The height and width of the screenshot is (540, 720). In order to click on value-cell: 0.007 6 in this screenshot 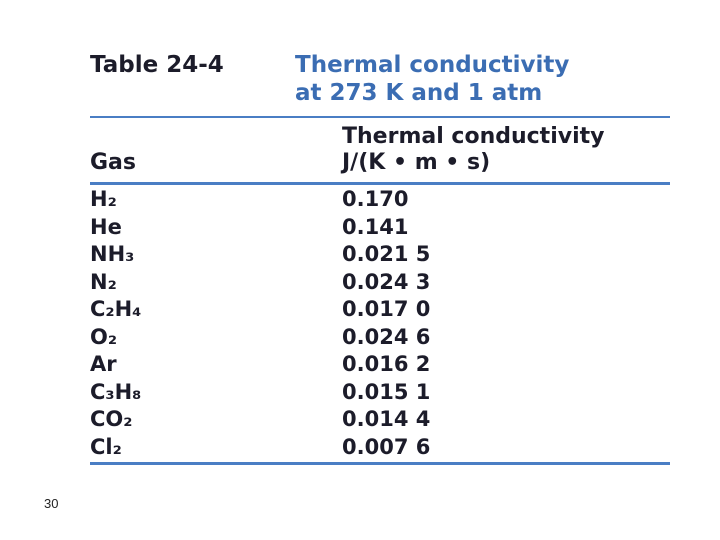, I will do `click(386, 446)`.